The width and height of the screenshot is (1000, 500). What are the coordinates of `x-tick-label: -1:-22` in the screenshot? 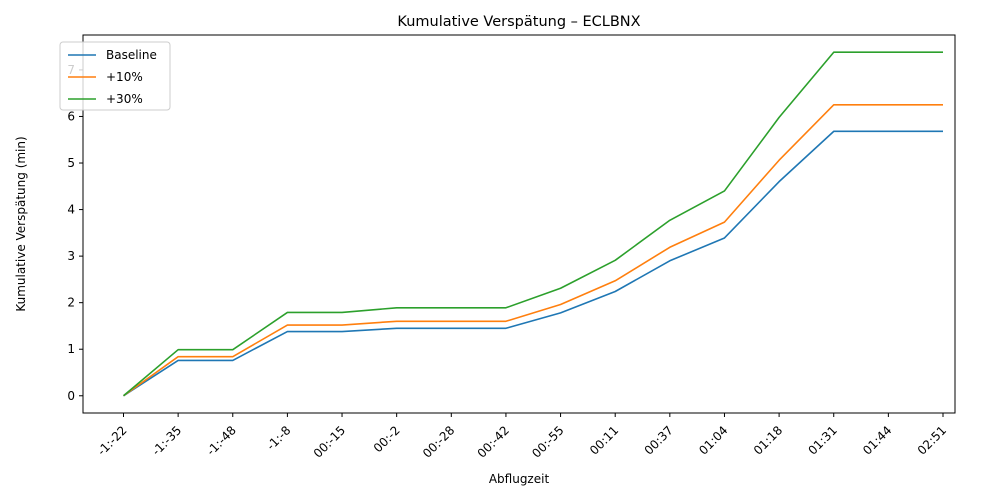 It's located at (112, 440).